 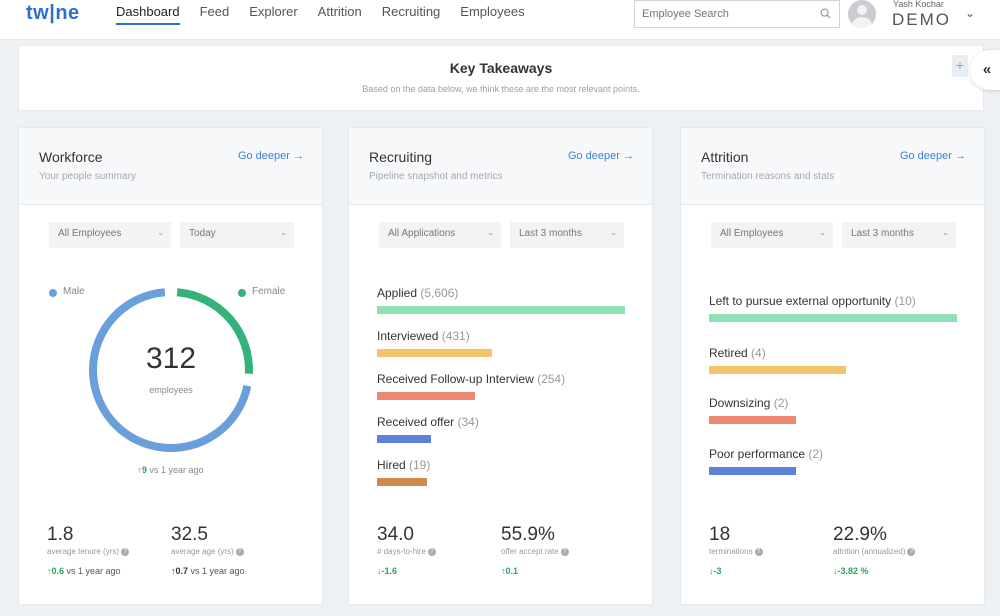 What do you see at coordinates (411, 11) in the screenshot?
I see `nav-recruiting: Recruiting` at bounding box center [411, 11].